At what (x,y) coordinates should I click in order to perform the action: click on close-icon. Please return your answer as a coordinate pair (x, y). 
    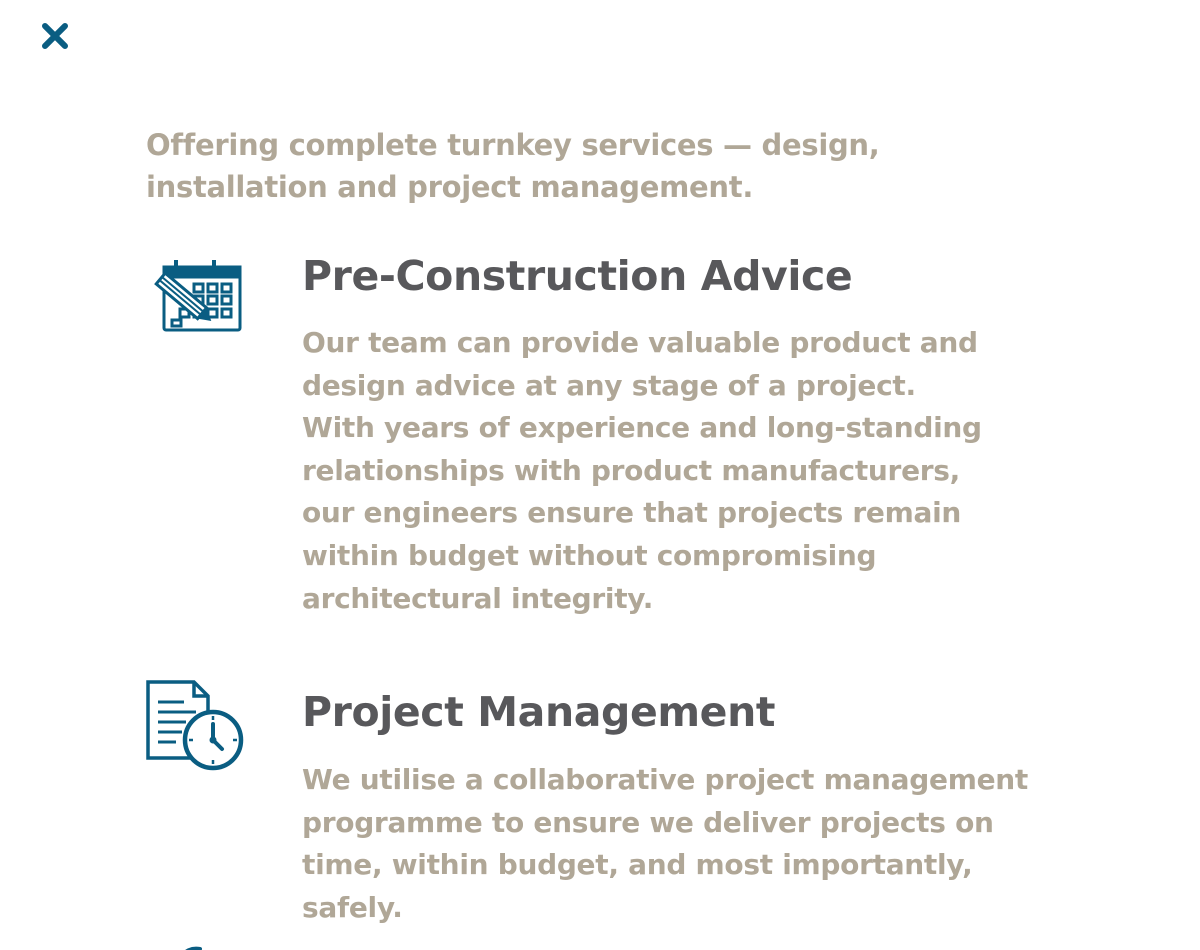
    Looking at the image, I should click on (55, 36).